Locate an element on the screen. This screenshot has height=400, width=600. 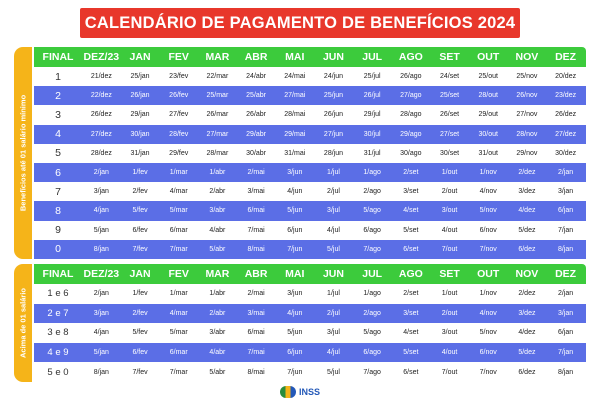
date-cell: 28/ago is located at coordinates (411, 115).